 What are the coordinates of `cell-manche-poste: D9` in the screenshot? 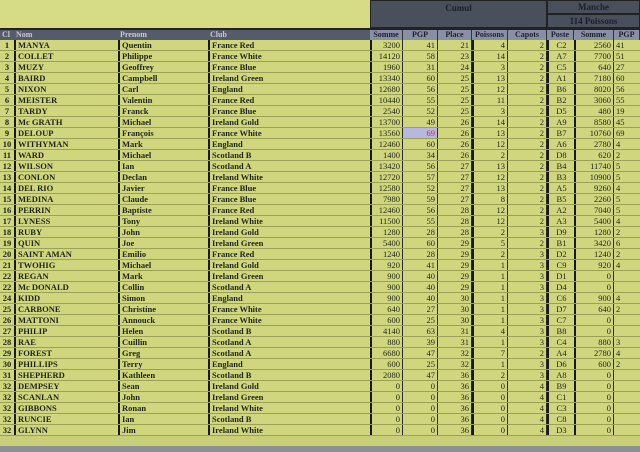 It's located at (560, 232).